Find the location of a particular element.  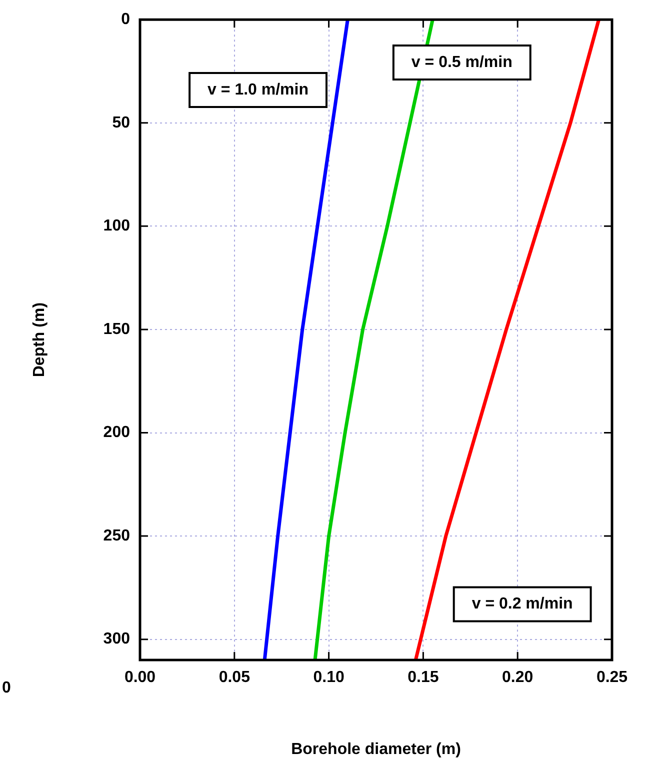

y-tick-label: 200 is located at coordinates (116, 433).